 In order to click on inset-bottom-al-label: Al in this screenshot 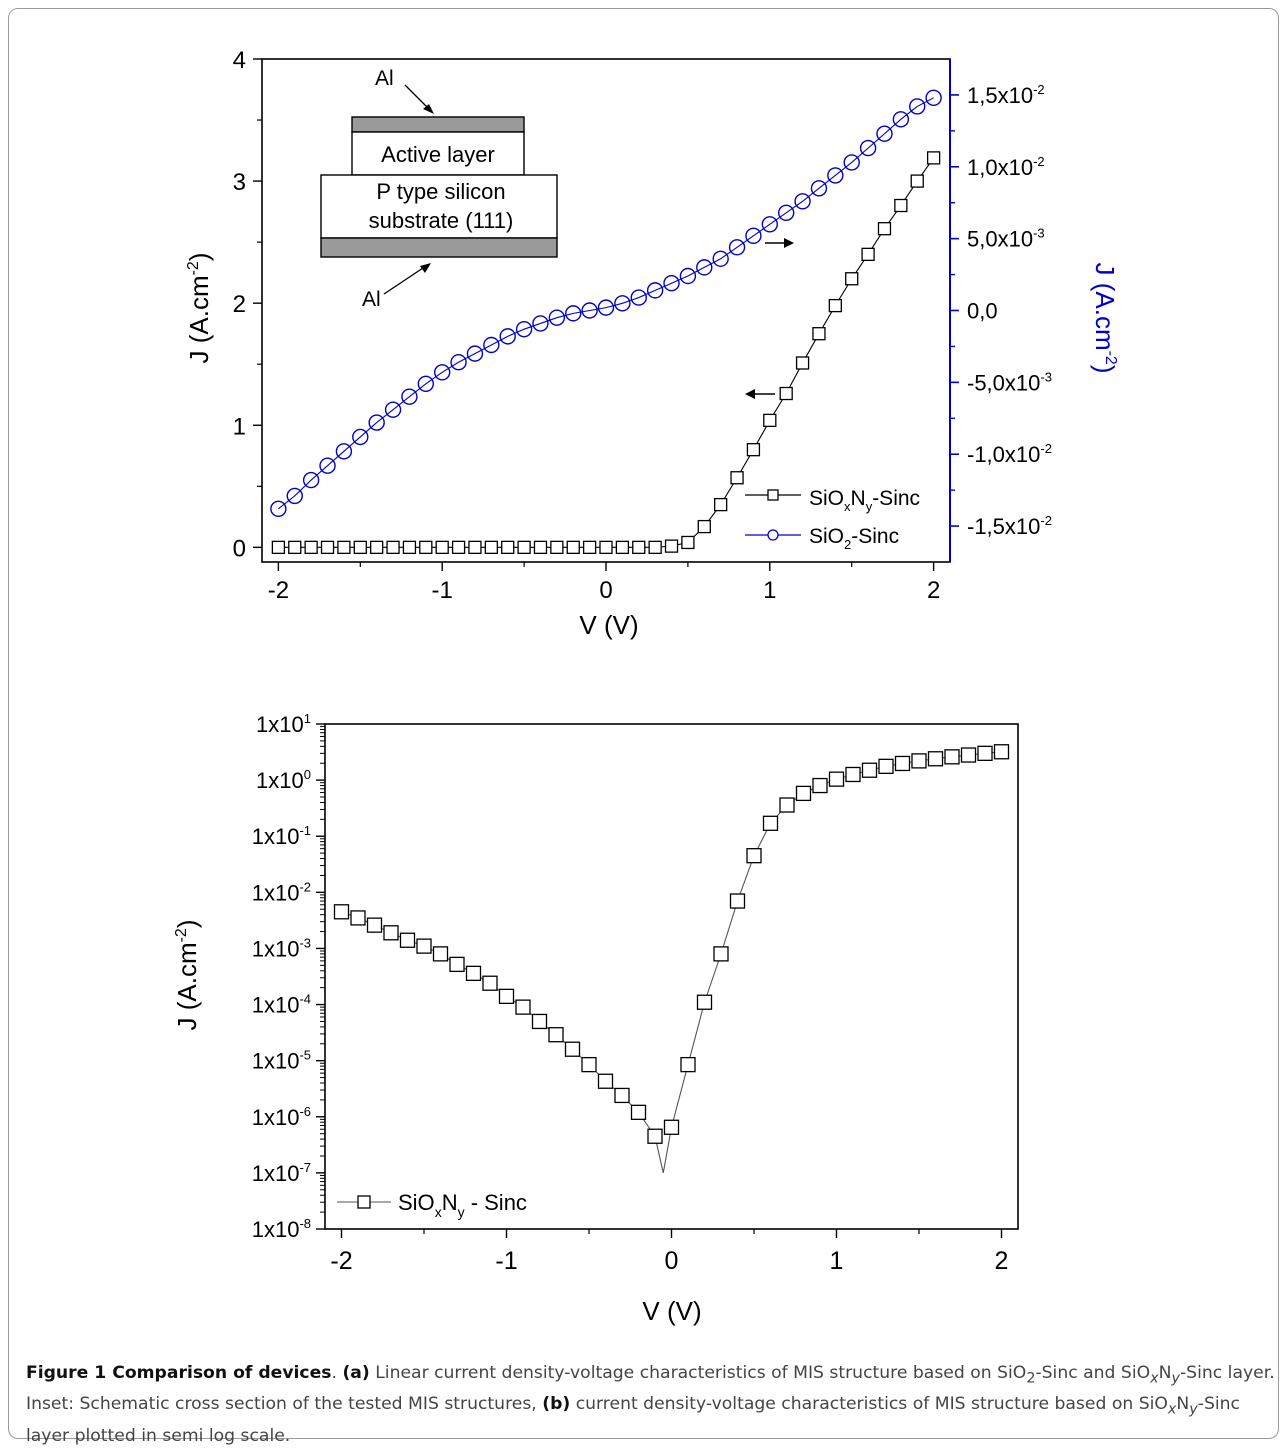, I will do `click(371, 299)`.